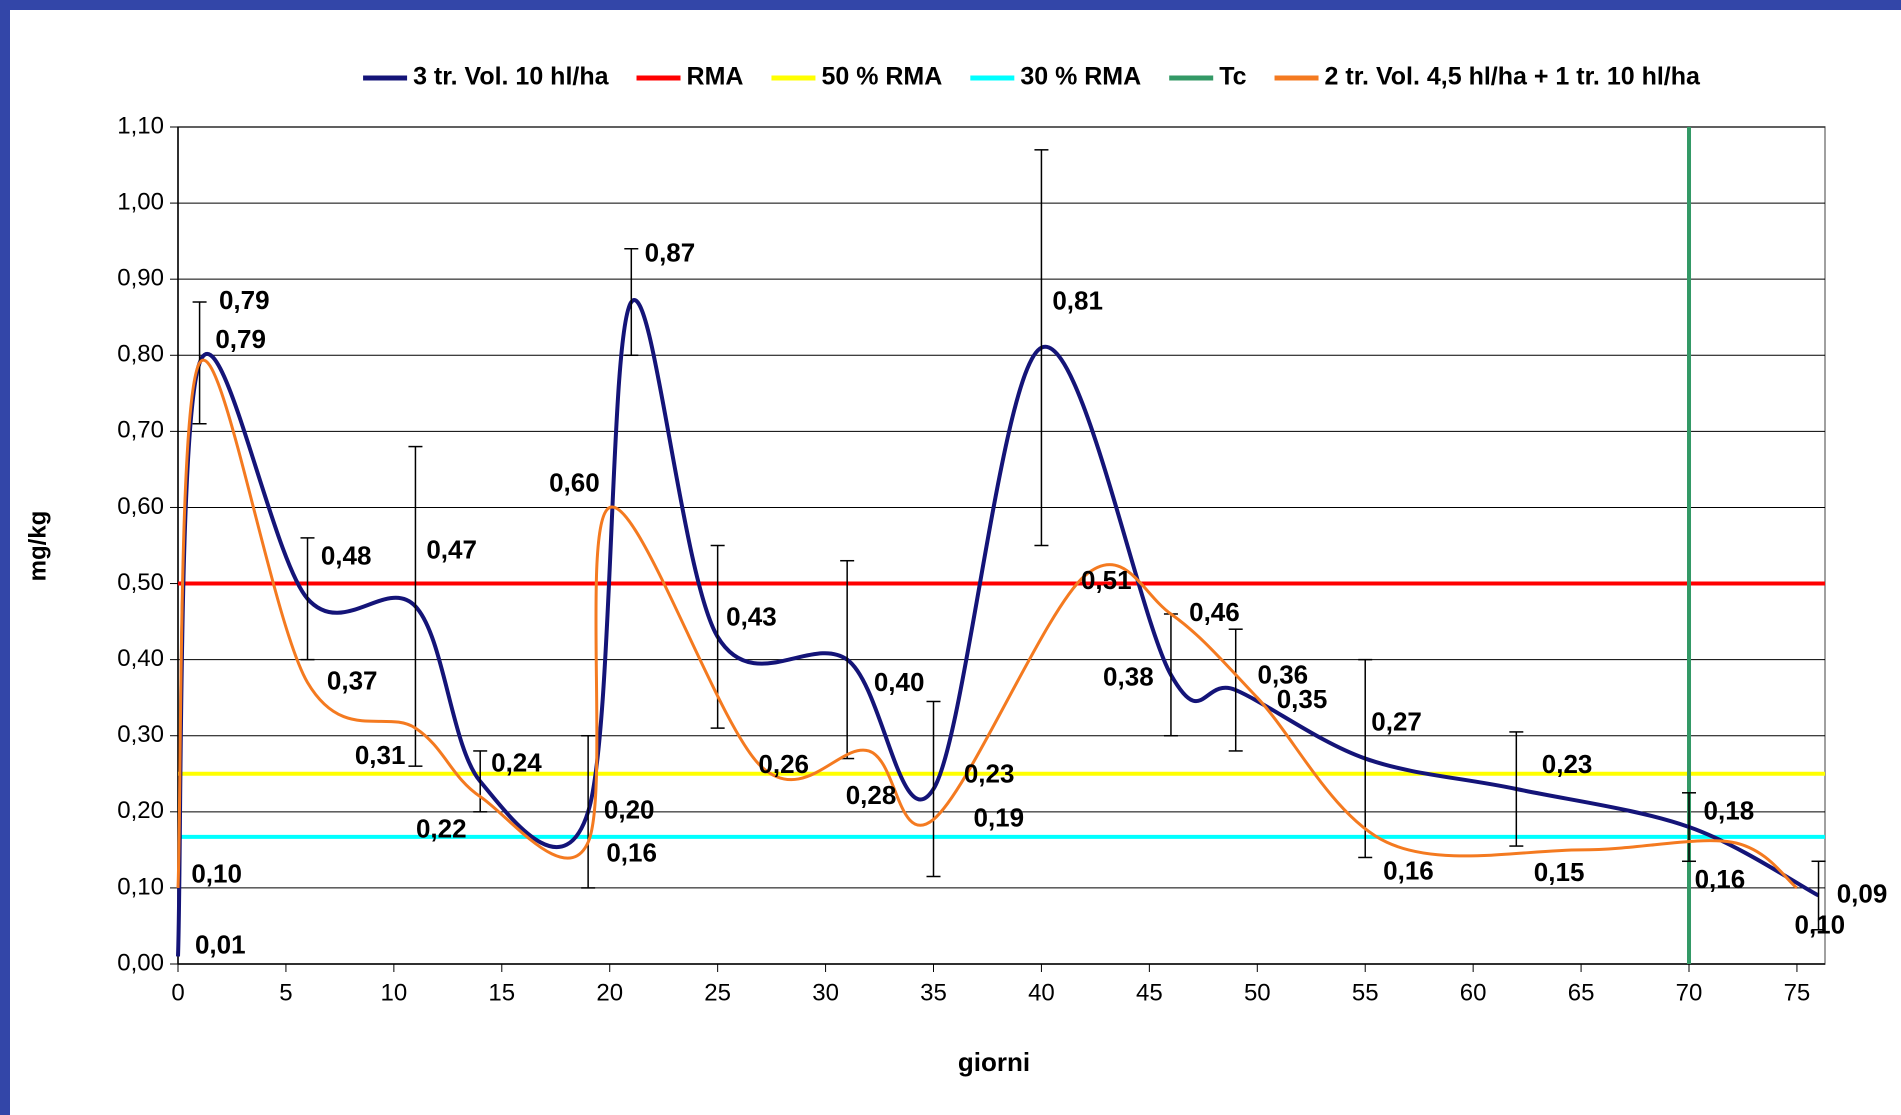 Image resolution: width=1901 pixels, height=1115 pixels. I want to click on legend-label: 2 tr. Vol. 4,5 hl/ha + 1 tr. 10 hl/ha, so click(1513, 77).